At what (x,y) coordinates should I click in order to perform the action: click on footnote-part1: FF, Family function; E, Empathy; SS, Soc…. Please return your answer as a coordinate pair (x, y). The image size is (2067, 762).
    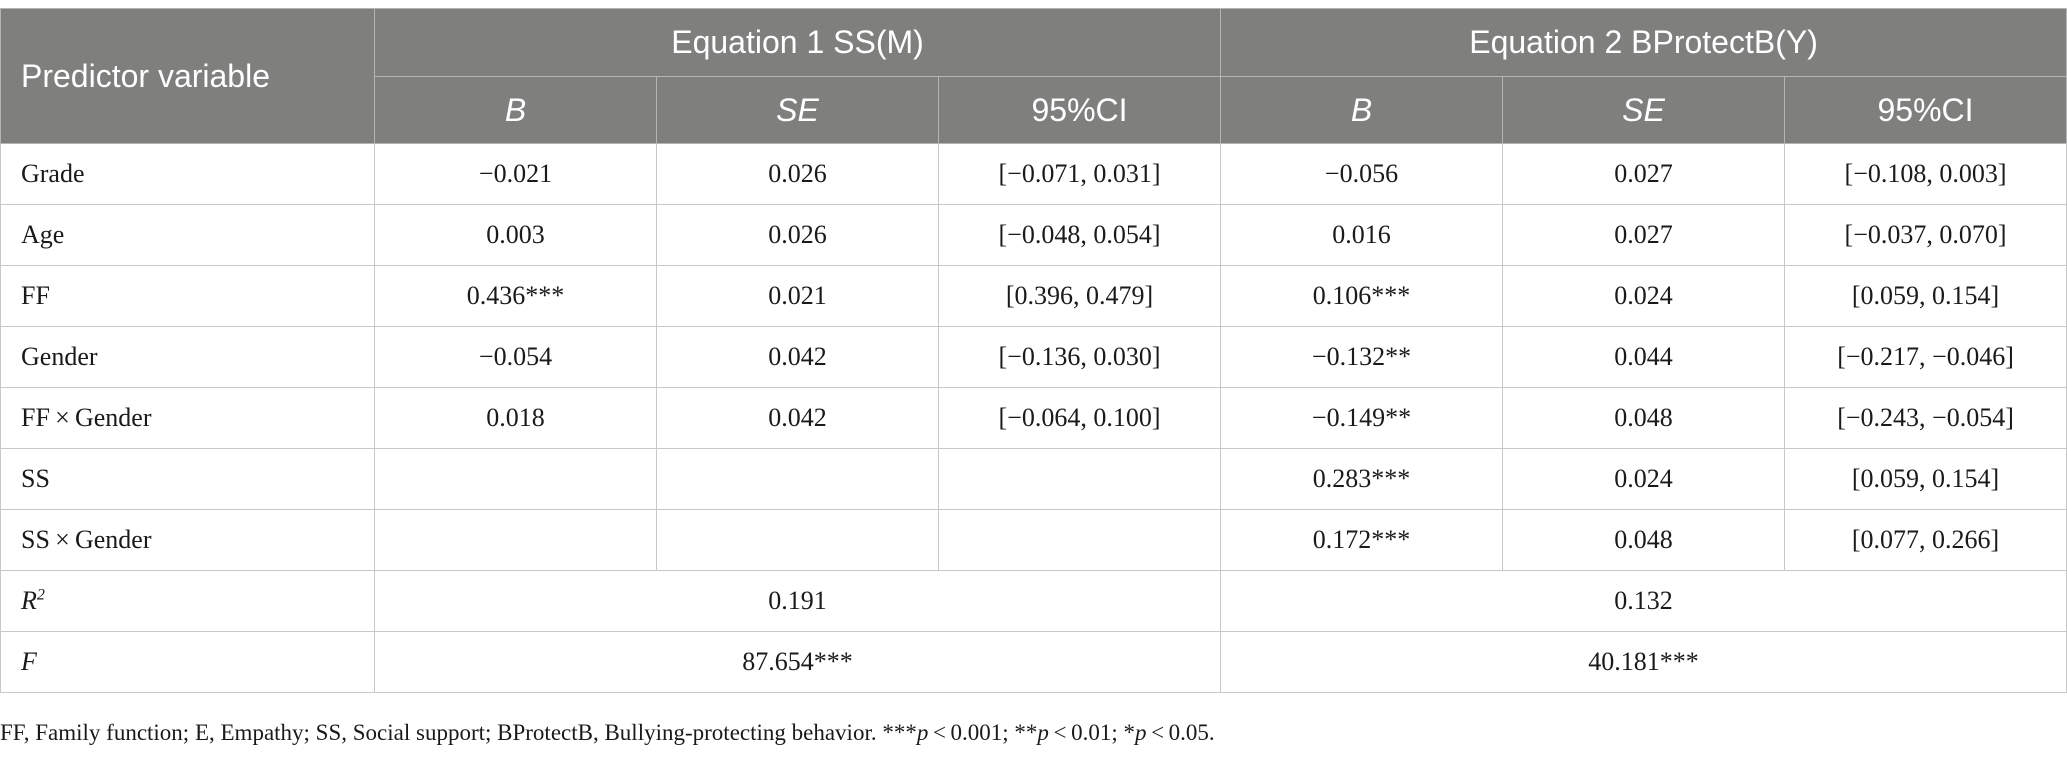
    Looking at the image, I should click on (458, 732).